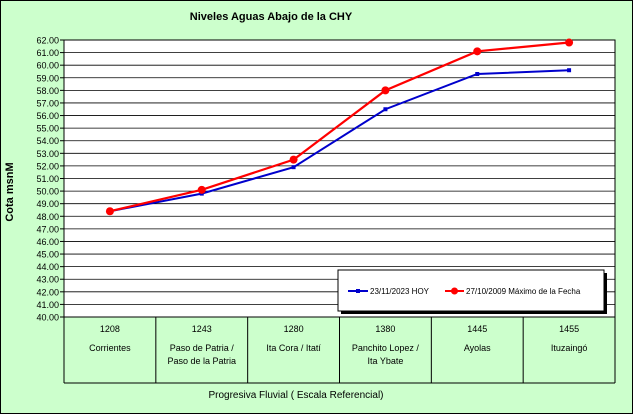  I want to click on y-tick-label: 56.00, so click(47, 116).